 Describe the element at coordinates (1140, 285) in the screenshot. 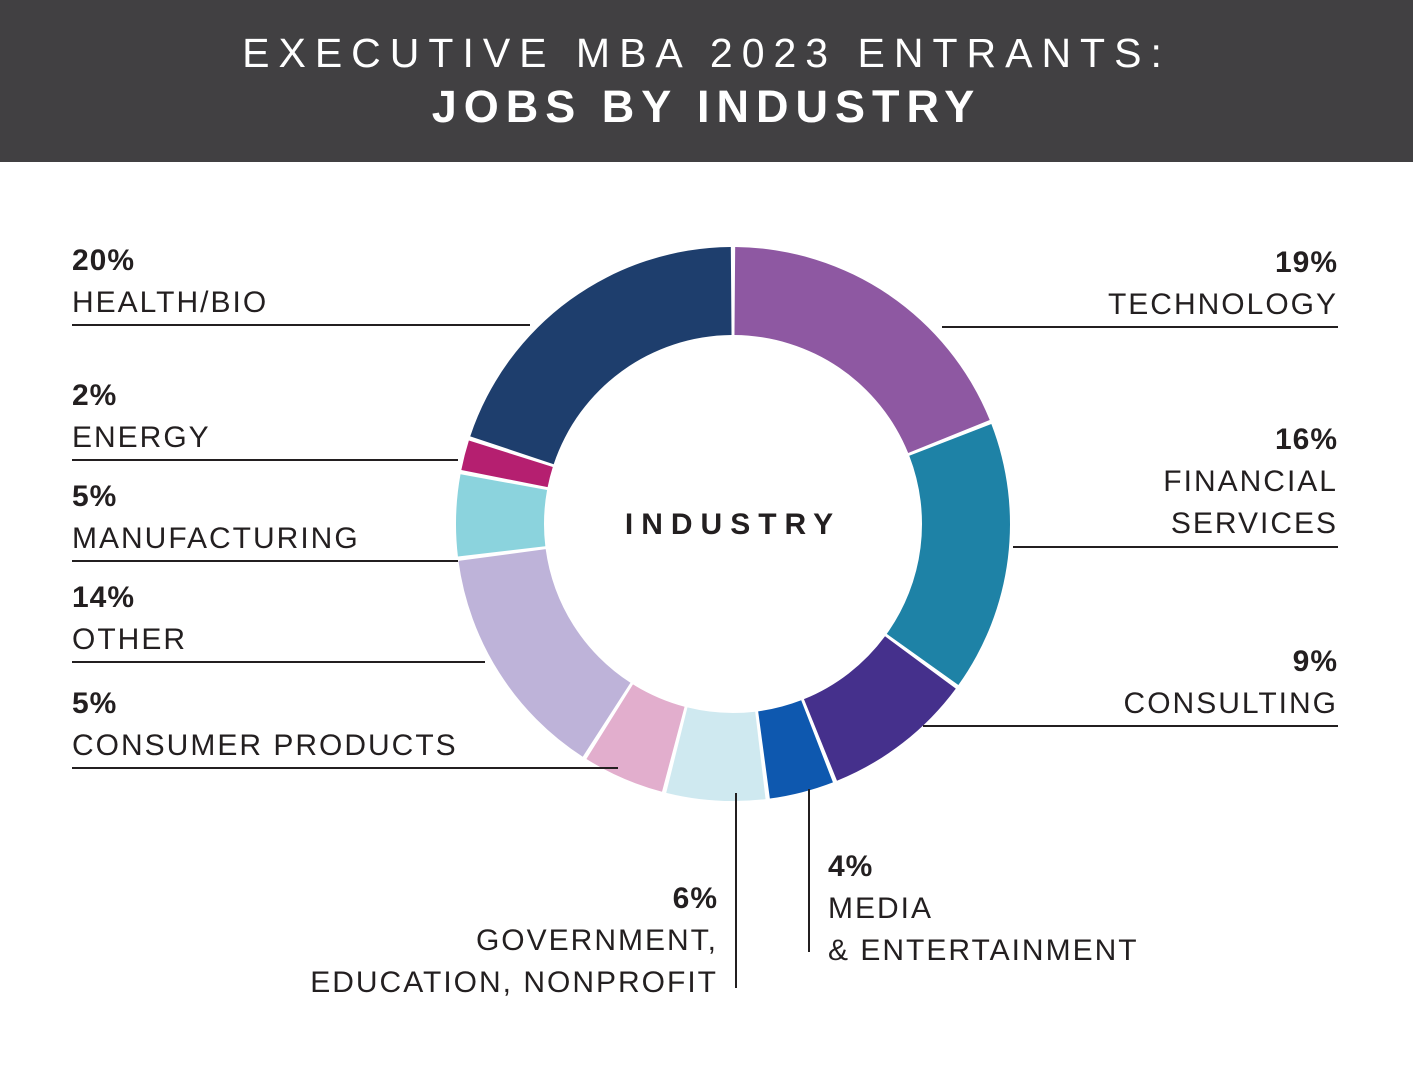

I see `label-technology: 19% TECHNOLOGY` at that location.